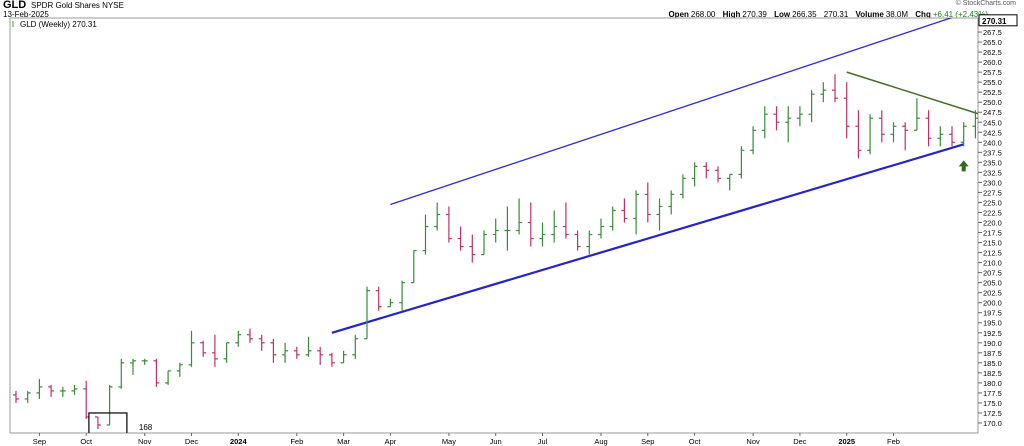 The height and width of the screenshot is (446, 1024). What do you see at coordinates (992, 92) in the screenshot?
I see `y-tick-label: 252.5` at bounding box center [992, 92].